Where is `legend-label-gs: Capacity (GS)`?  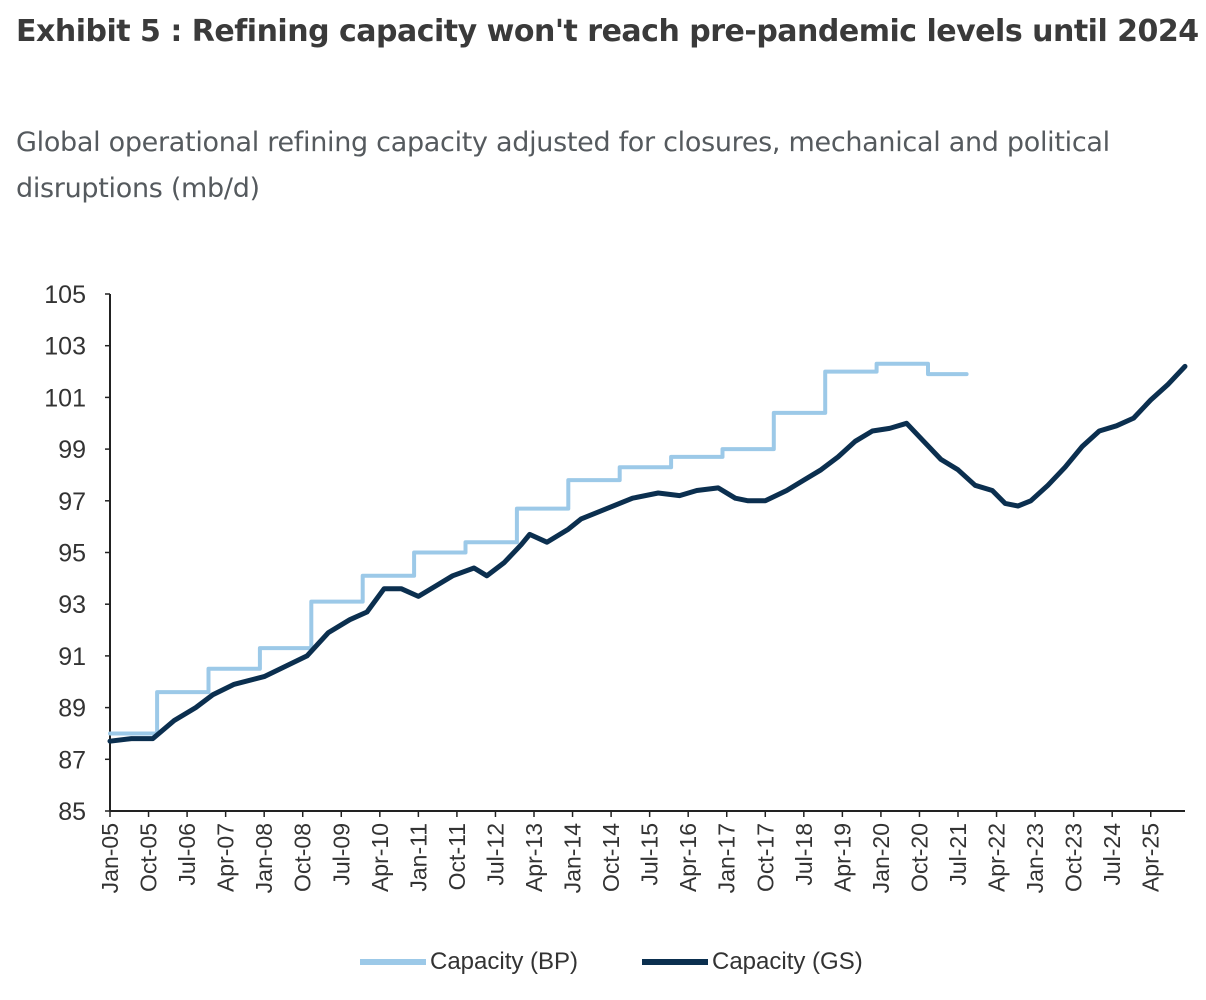 legend-label-gs: Capacity (GS) is located at coordinates (787, 961).